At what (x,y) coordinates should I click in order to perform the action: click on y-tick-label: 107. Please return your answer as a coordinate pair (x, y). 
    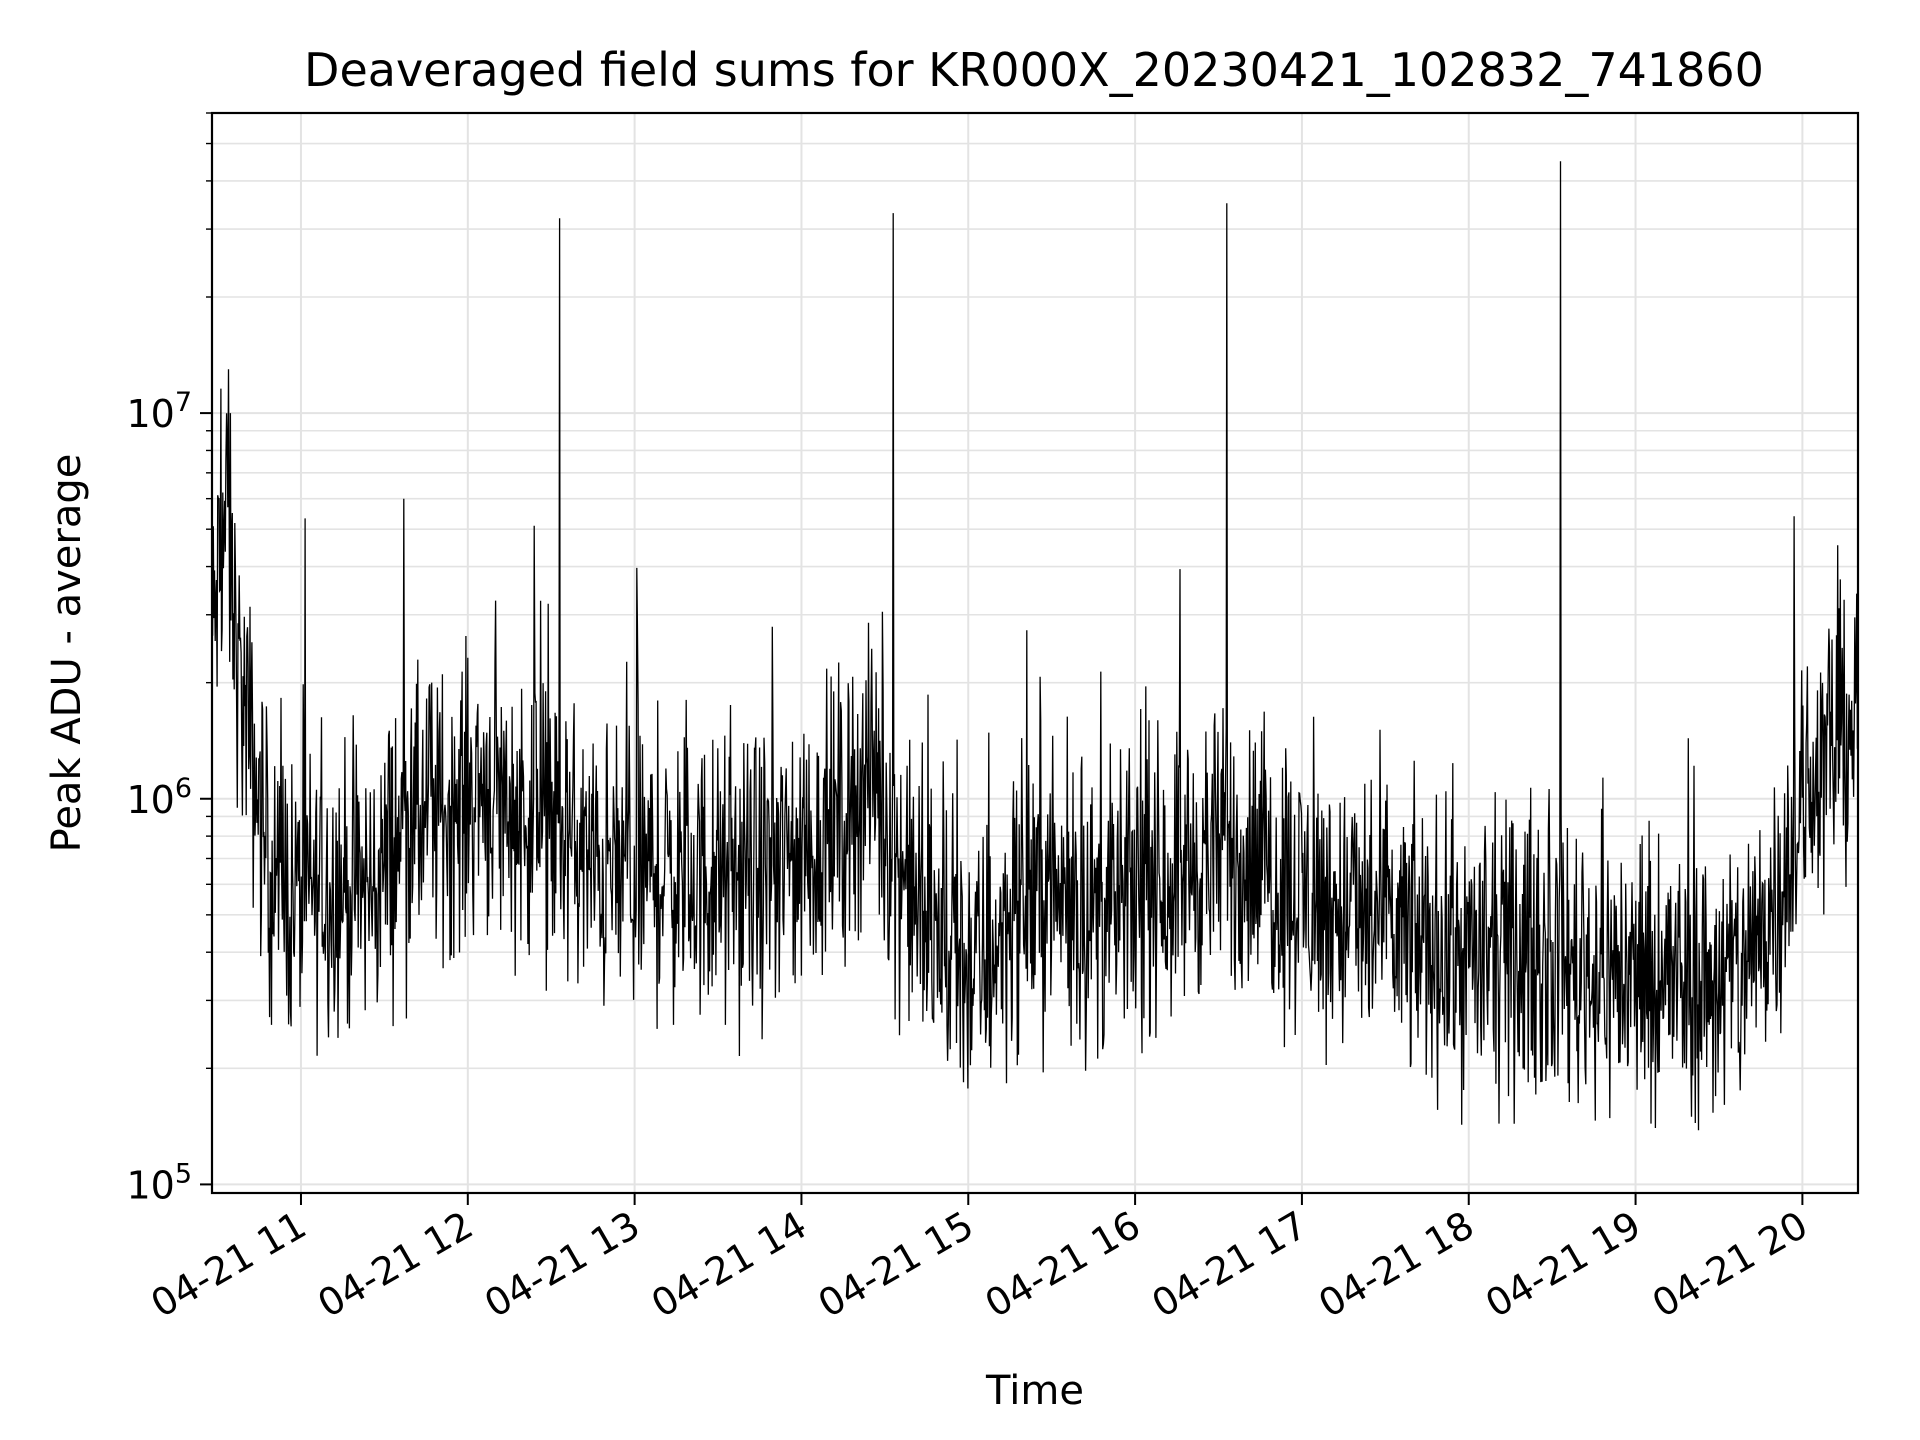
    Looking at the image, I should click on (159, 411).